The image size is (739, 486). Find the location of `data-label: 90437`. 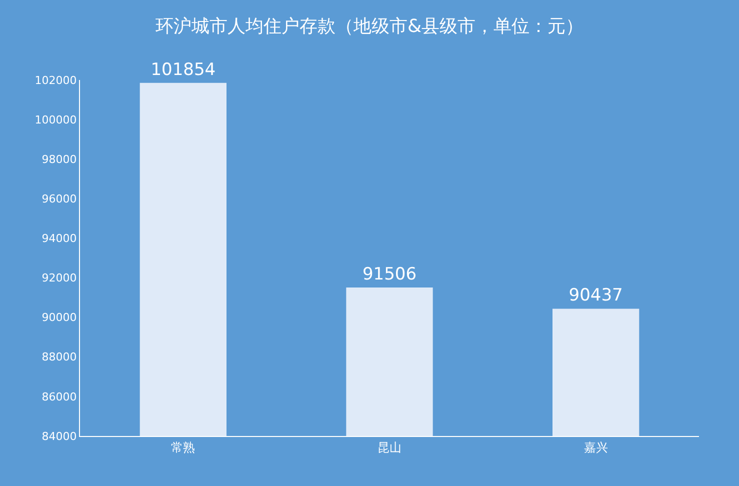

data-label: 90437 is located at coordinates (595, 296).